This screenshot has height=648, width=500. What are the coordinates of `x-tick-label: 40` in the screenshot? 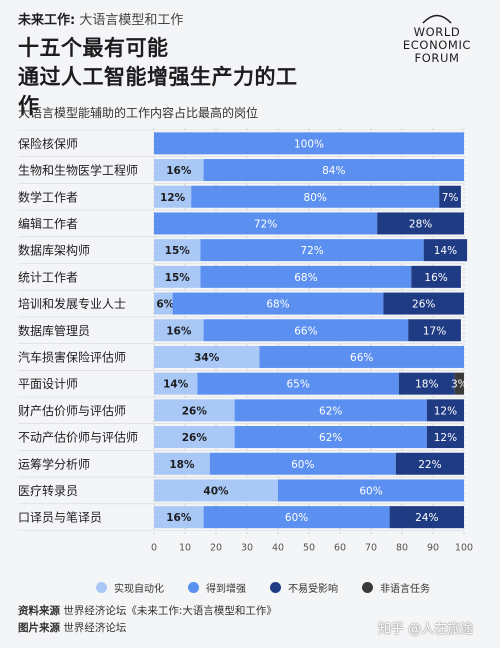 It's located at (278, 548).